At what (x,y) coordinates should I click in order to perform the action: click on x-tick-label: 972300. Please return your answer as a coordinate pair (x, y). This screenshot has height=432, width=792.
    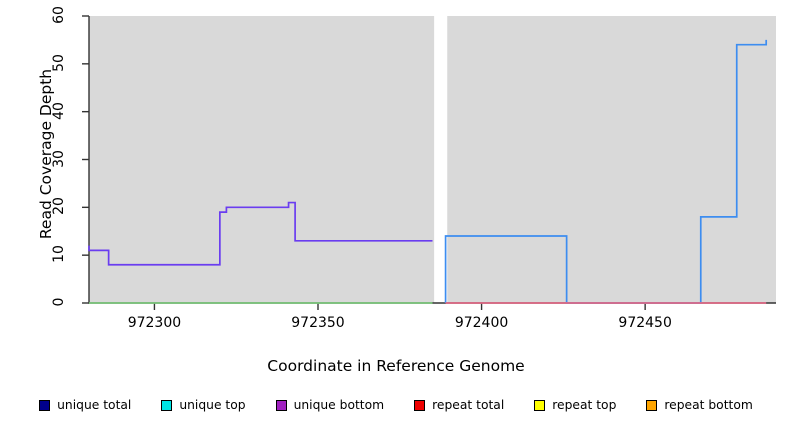
    Looking at the image, I should click on (154, 323).